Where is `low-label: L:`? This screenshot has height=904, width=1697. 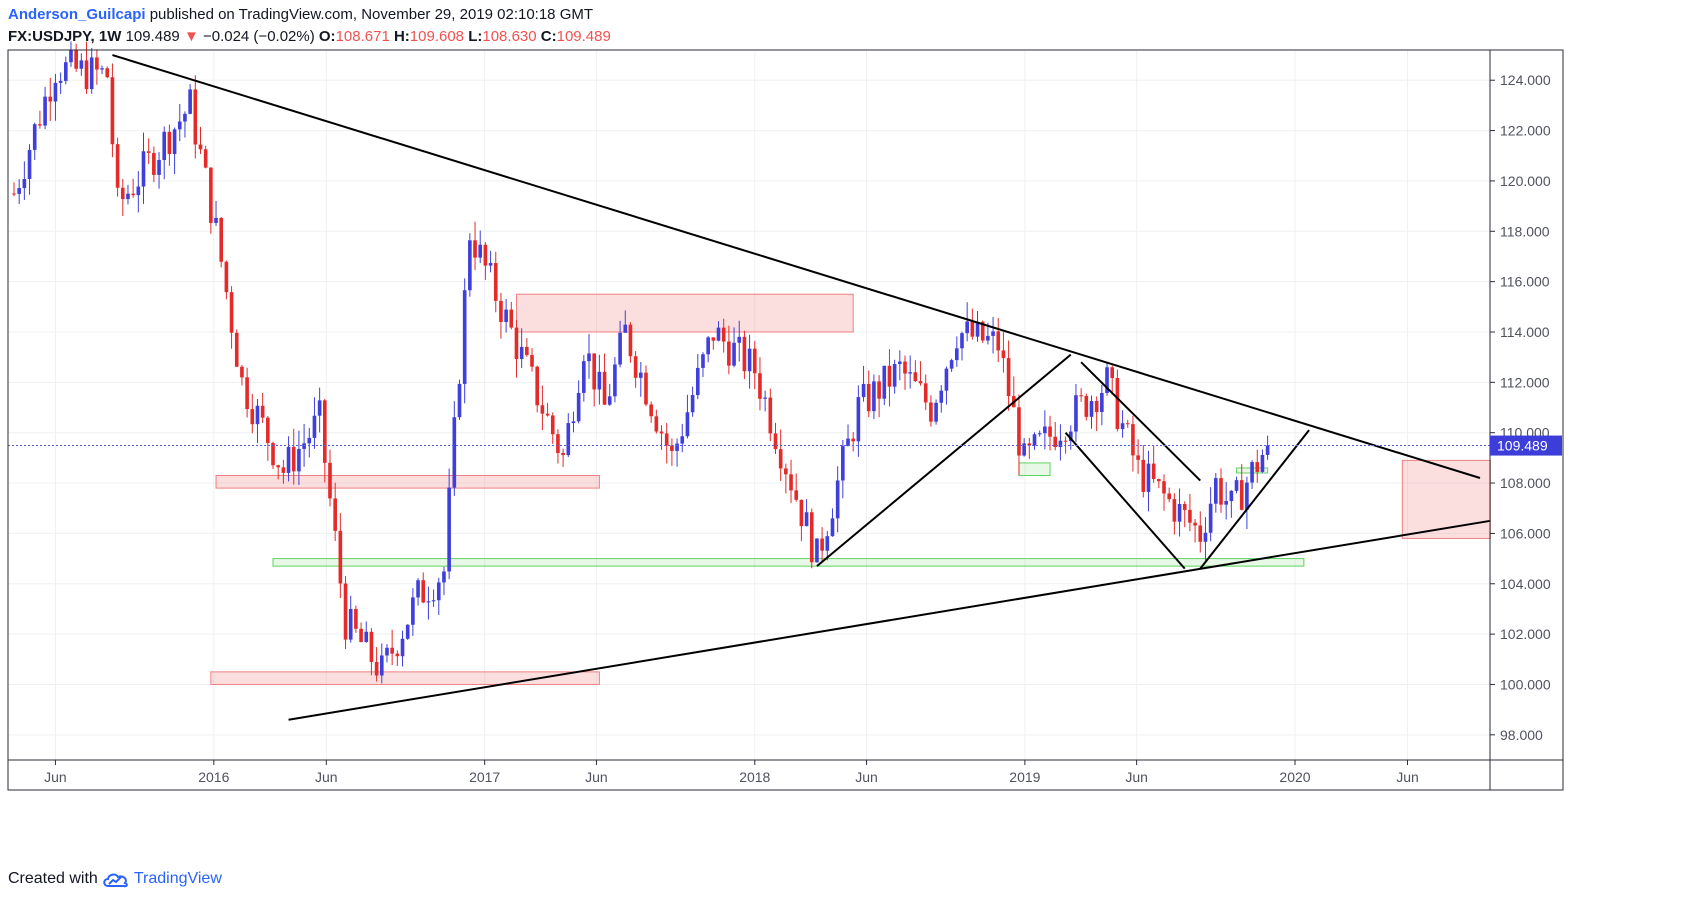
low-label: L: is located at coordinates (475, 36).